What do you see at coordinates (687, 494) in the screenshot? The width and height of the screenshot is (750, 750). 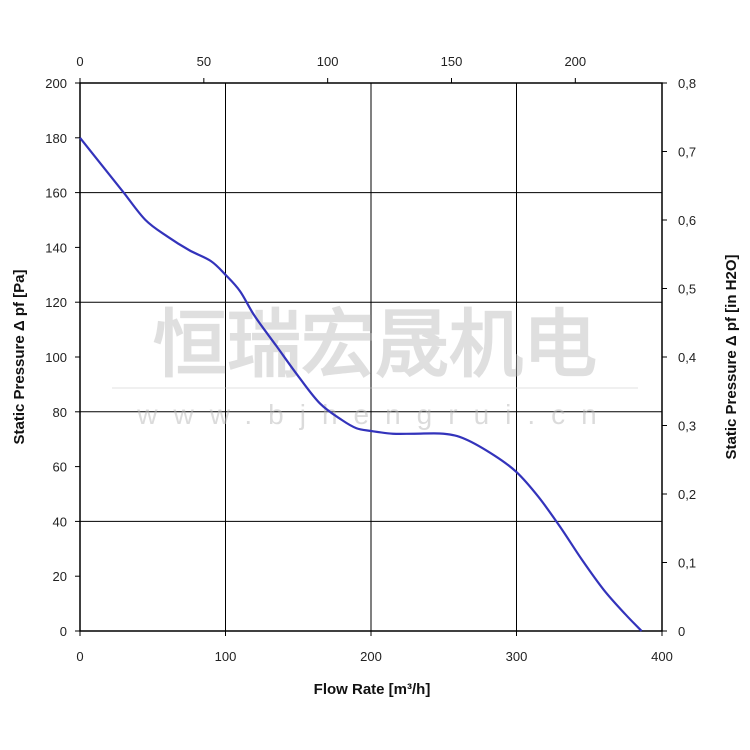 I see `y-right-tick-label: 0,2` at bounding box center [687, 494].